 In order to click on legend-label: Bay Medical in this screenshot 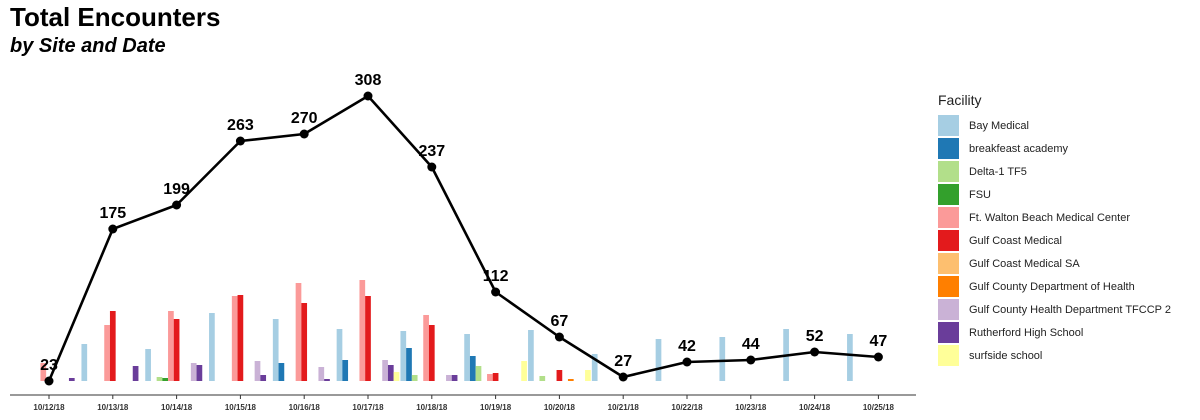, I will do `click(999, 125)`.